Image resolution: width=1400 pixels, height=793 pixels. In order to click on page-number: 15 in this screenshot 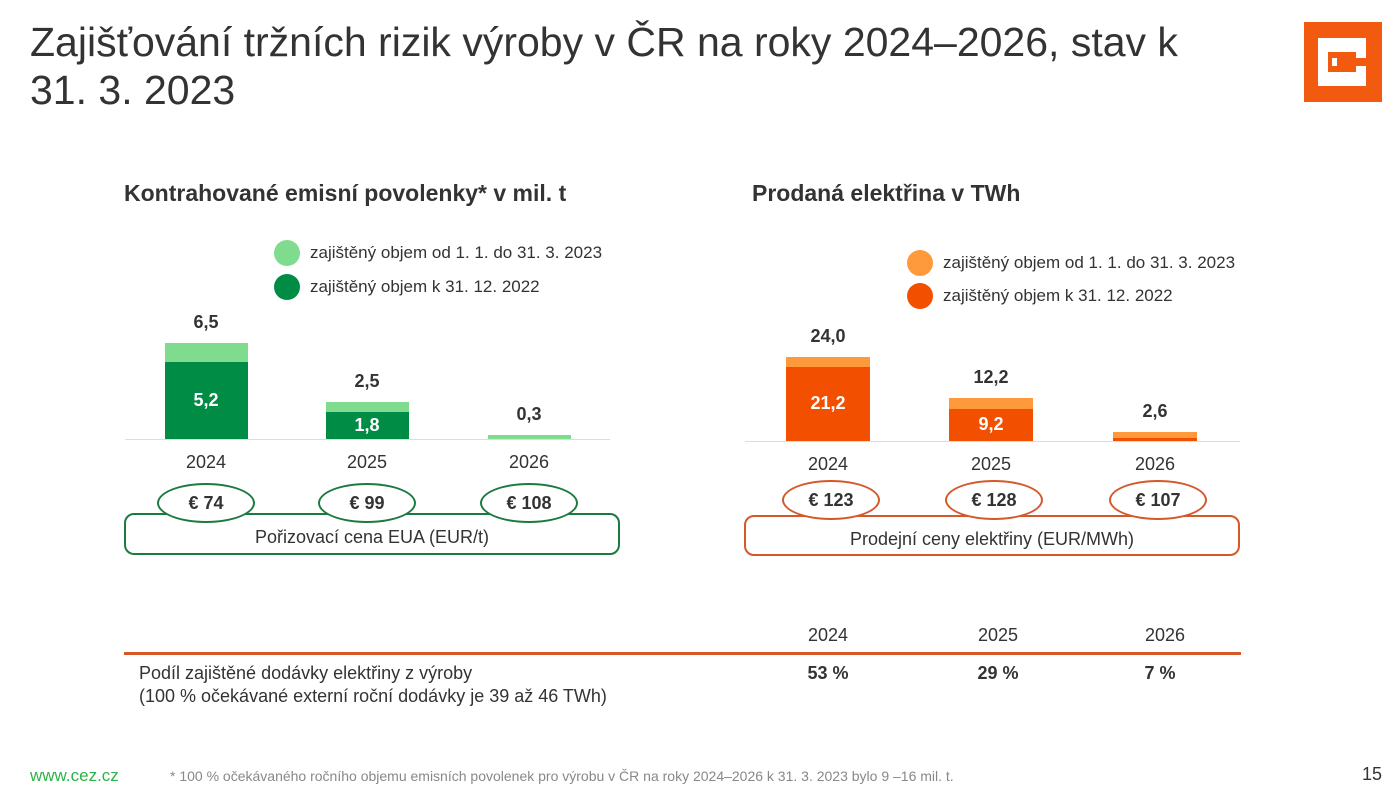, I will do `click(1372, 774)`.